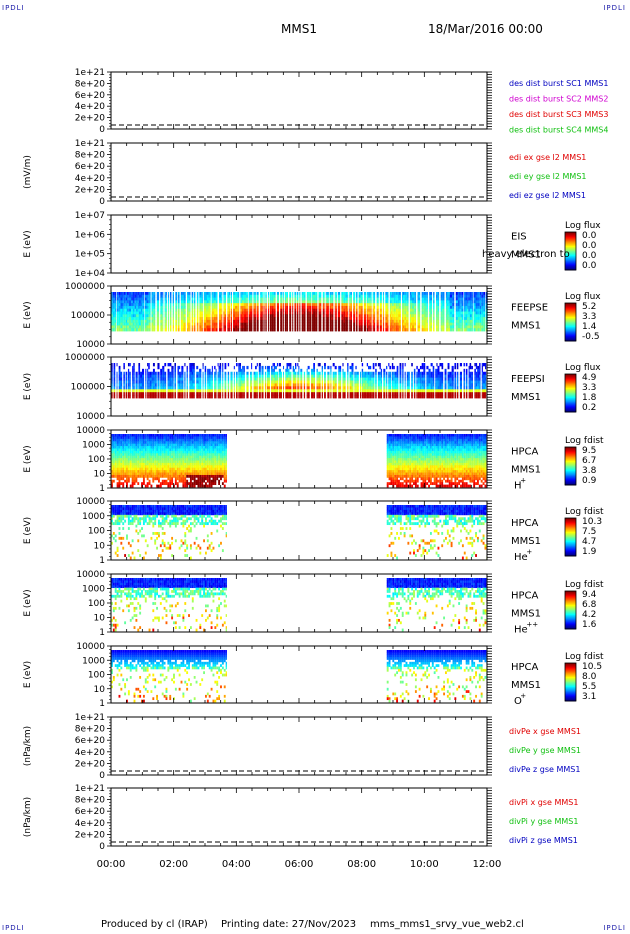  Describe the element at coordinates (558, 83) in the screenshot. I see `panel-des_dist-legend-1: des dist burst SC1 MMS1` at that location.